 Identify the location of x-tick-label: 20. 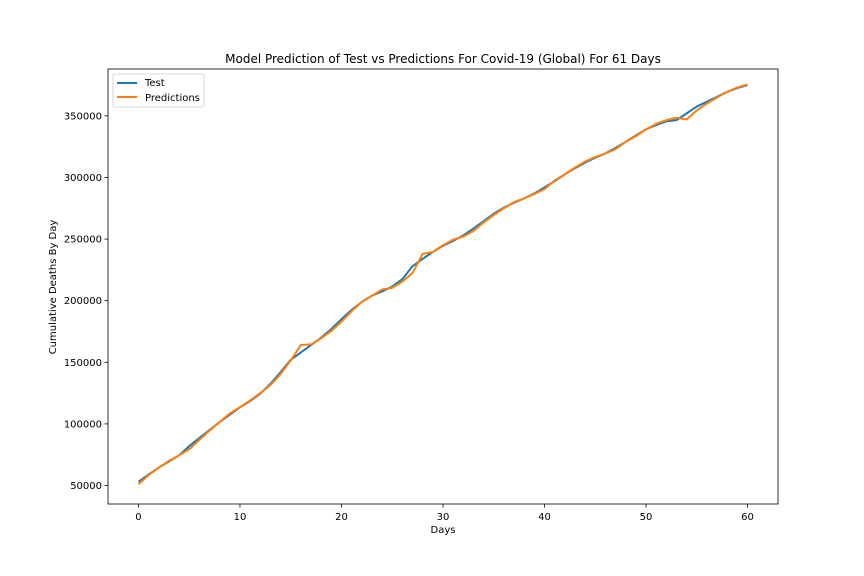
(341, 517).